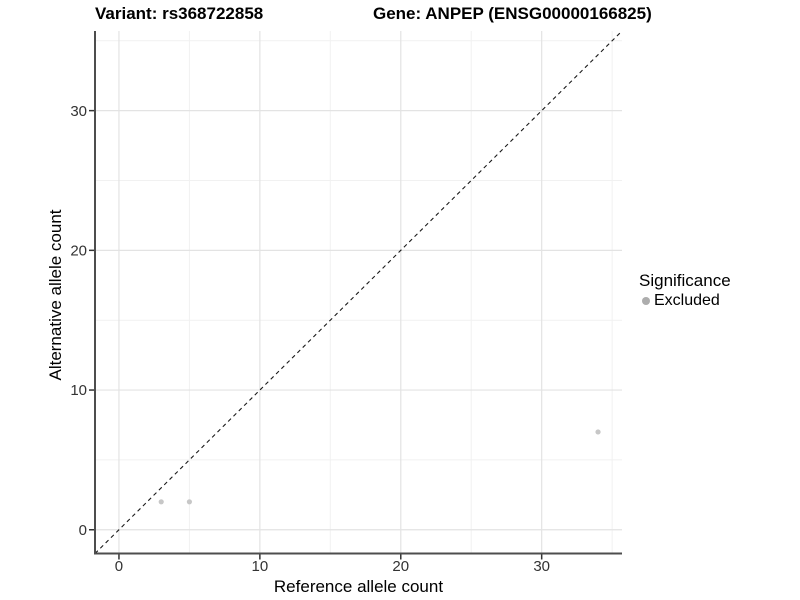  What do you see at coordinates (512, 13) in the screenshot?
I see `gene-title: Gene: ANPEP (ENSG00000166825)` at bounding box center [512, 13].